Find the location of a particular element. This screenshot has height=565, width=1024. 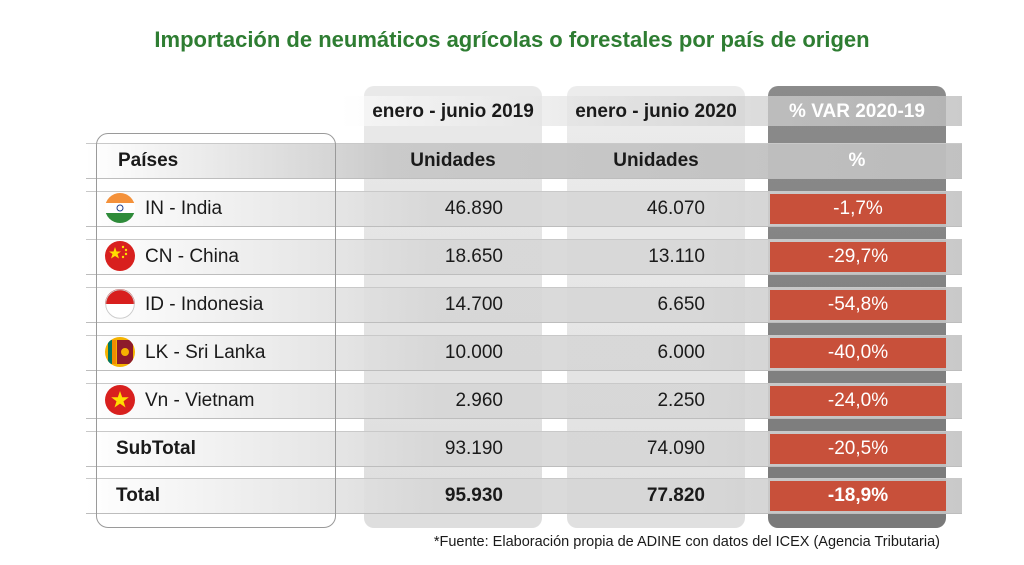

total-variation-cell: -18,9% is located at coordinates (858, 496).